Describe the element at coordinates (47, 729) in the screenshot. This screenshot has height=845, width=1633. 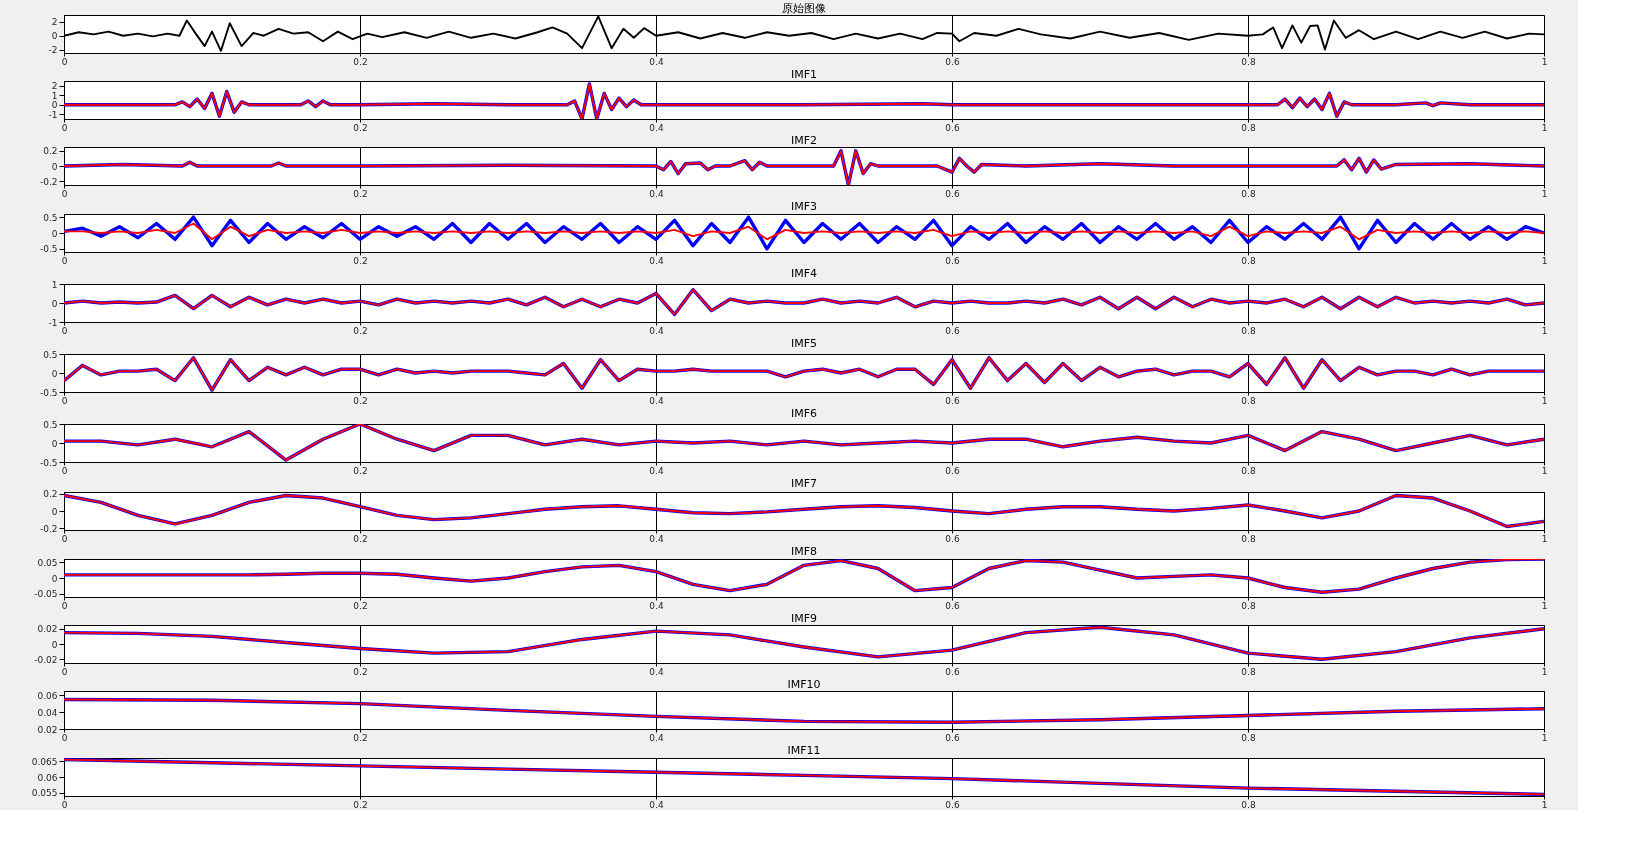
I see `y-tick-label: 0.02` at that location.